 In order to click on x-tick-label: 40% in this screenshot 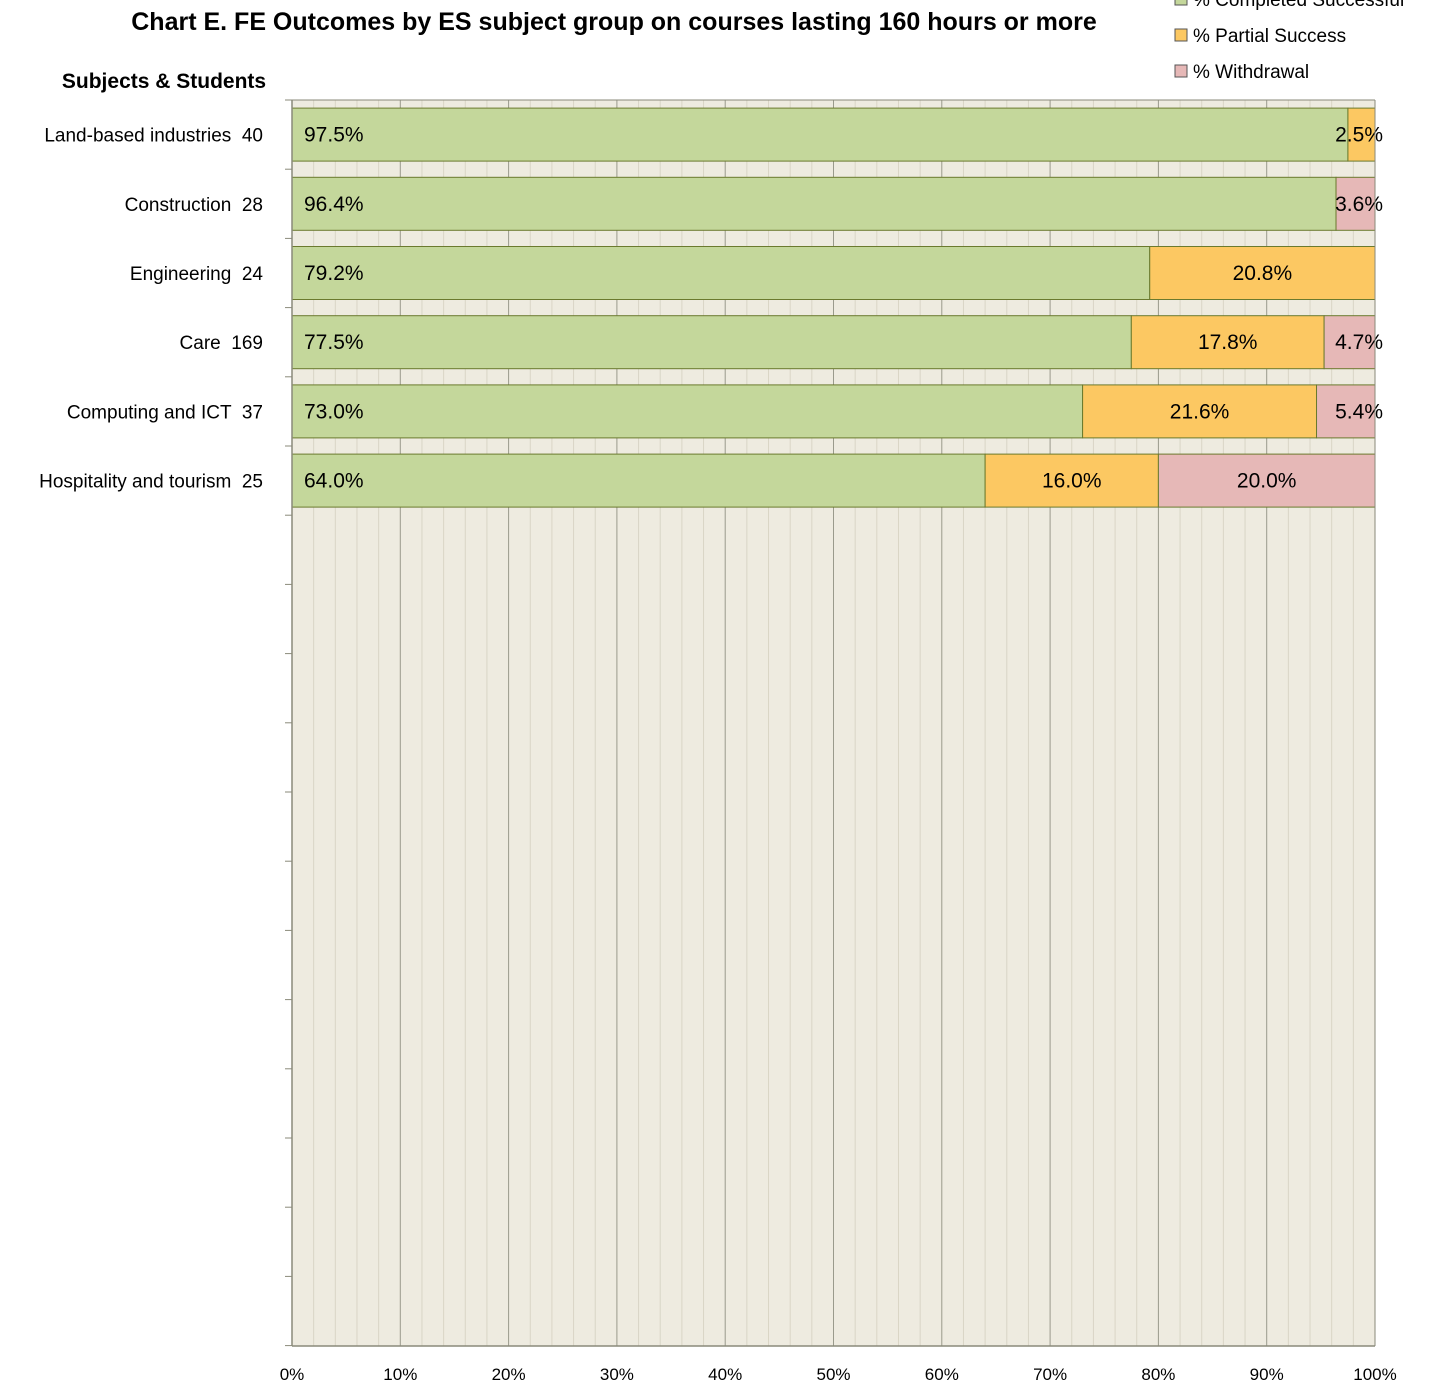, I will do `click(725, 1374)`.